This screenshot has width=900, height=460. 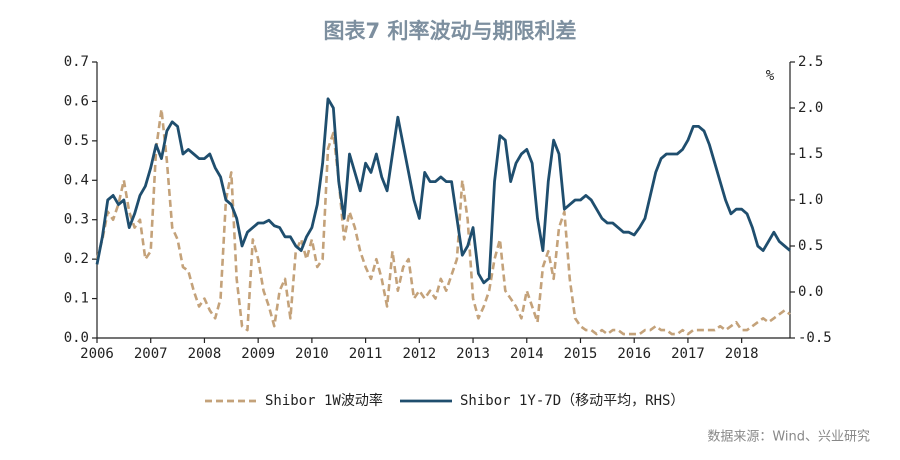 What do you see at coordinates (205, 354) in the screenshot?
I see `x-tick-label: 2008` at bounding box center [205, 354].